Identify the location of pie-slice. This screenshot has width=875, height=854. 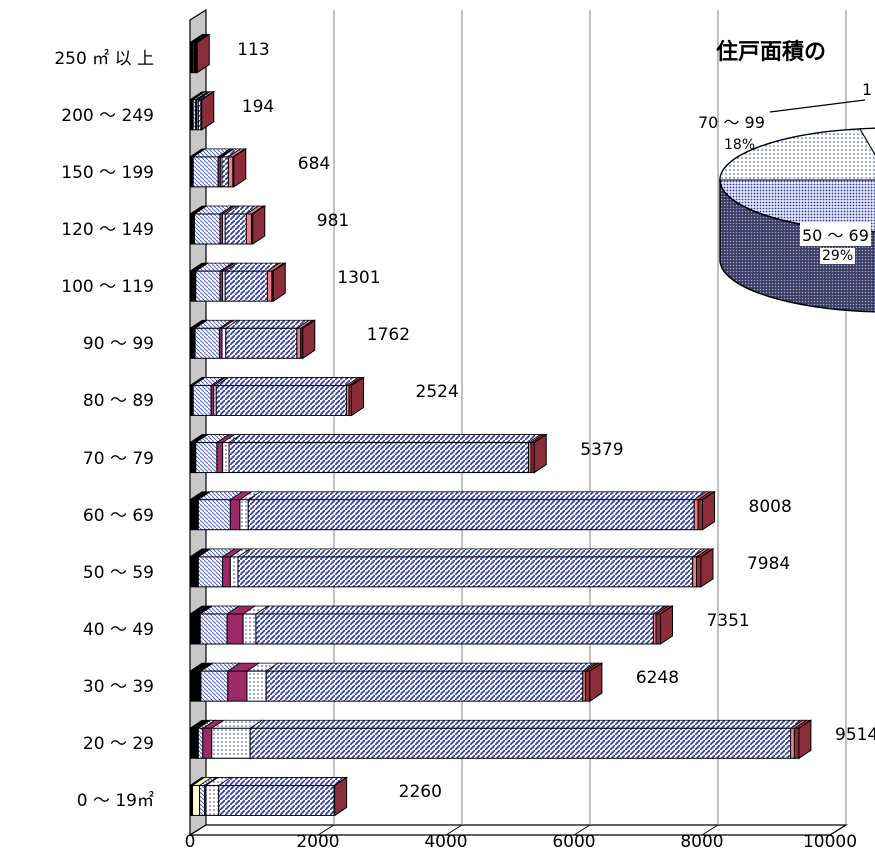
(797, 154).